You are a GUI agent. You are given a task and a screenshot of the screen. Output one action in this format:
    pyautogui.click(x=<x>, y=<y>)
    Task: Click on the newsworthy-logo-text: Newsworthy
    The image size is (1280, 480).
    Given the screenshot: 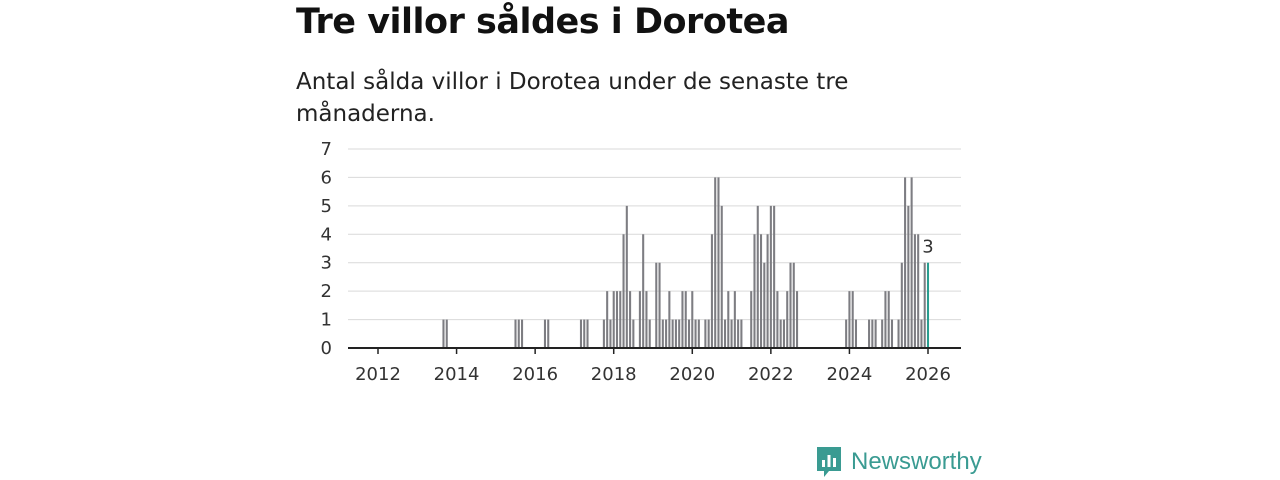 What is the action you would take?
    pyautogui.click(x=916, y=461)
    